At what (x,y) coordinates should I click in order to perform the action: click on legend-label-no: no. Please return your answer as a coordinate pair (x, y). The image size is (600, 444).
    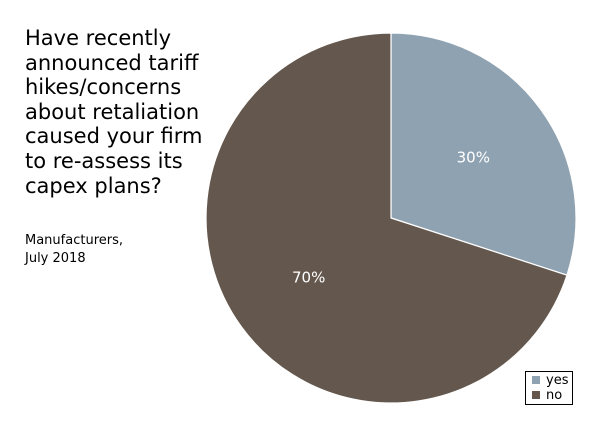
    Looking at the image, I should click on (554, 395).